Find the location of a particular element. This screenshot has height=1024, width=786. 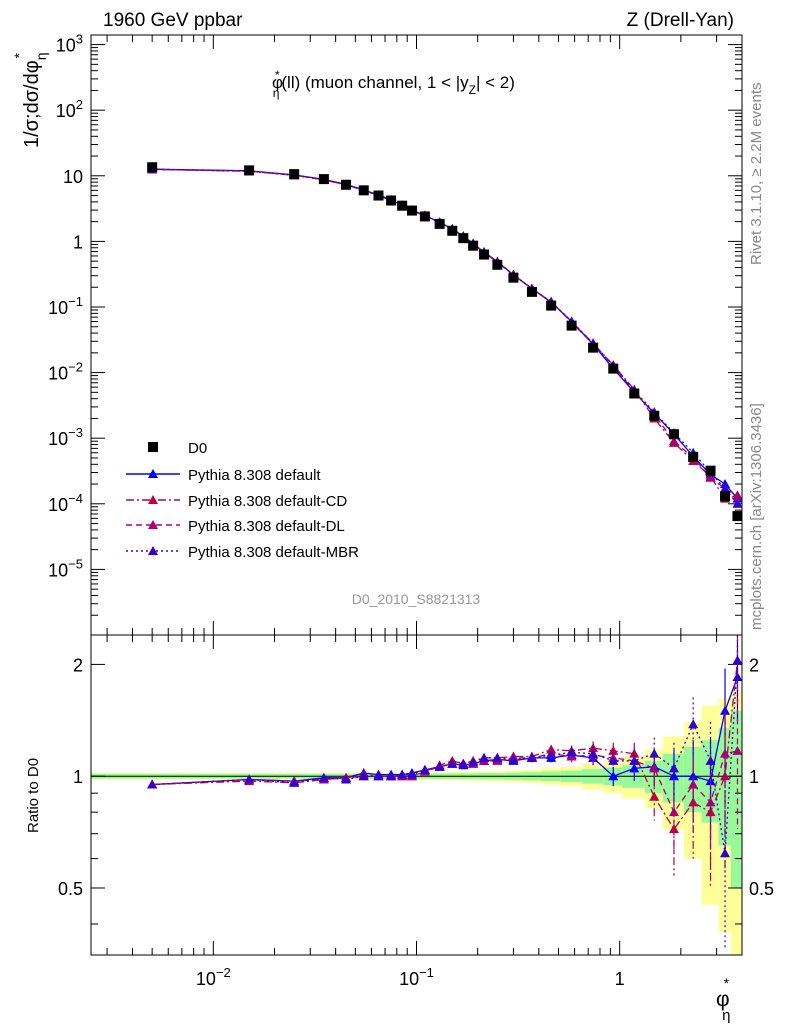

legend-marker-data is located at coordinates (153, 447).